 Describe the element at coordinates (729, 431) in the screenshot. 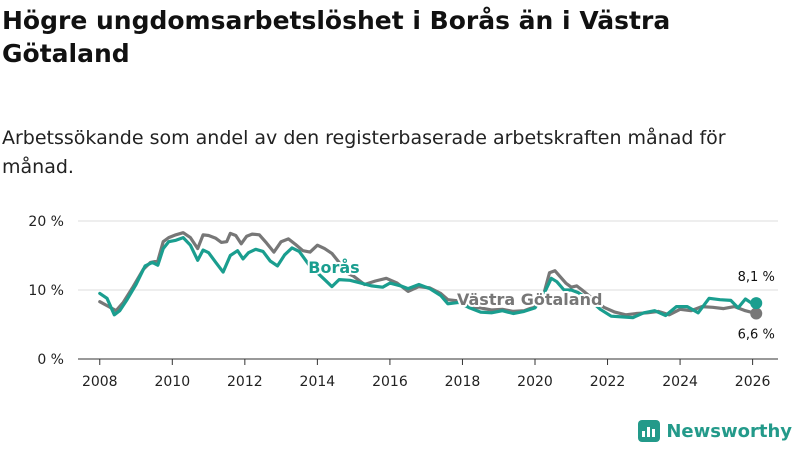

I see `brand-name: Newsworthy` at that location.